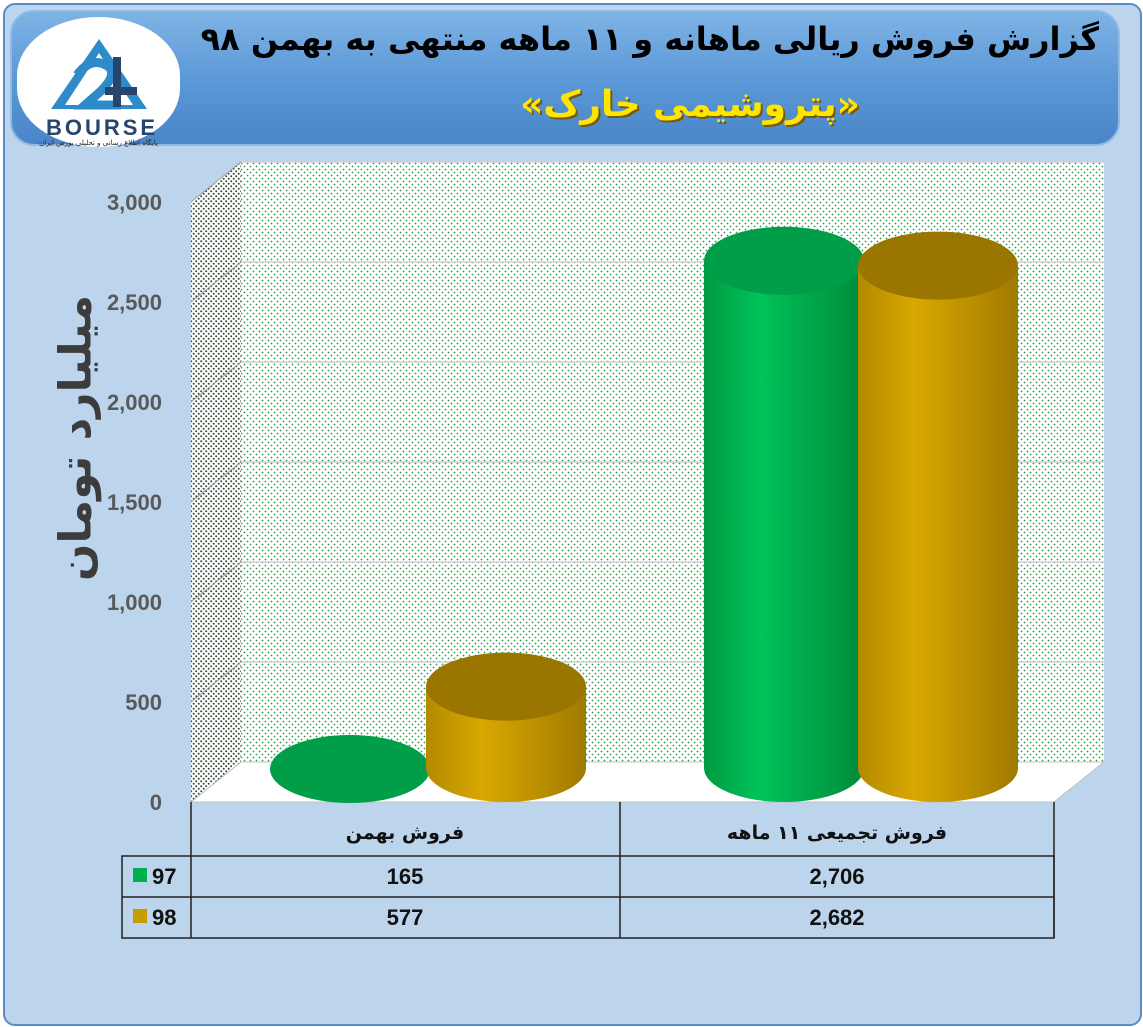  Describe the element at coordinates (156, 802) in the screenshot. I see `y-tick-label: 0` at that location.